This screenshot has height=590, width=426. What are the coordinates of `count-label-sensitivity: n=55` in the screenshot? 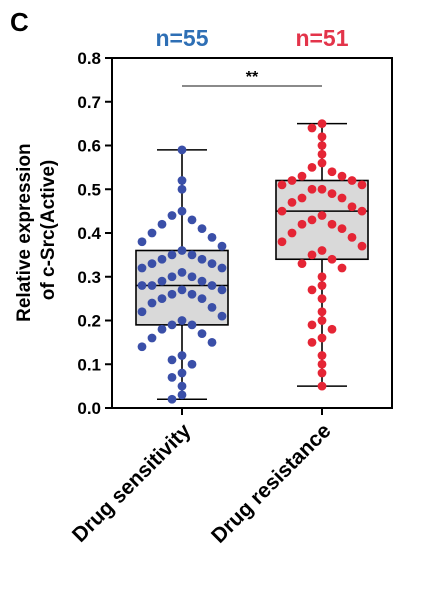 It's located at (181, 38).